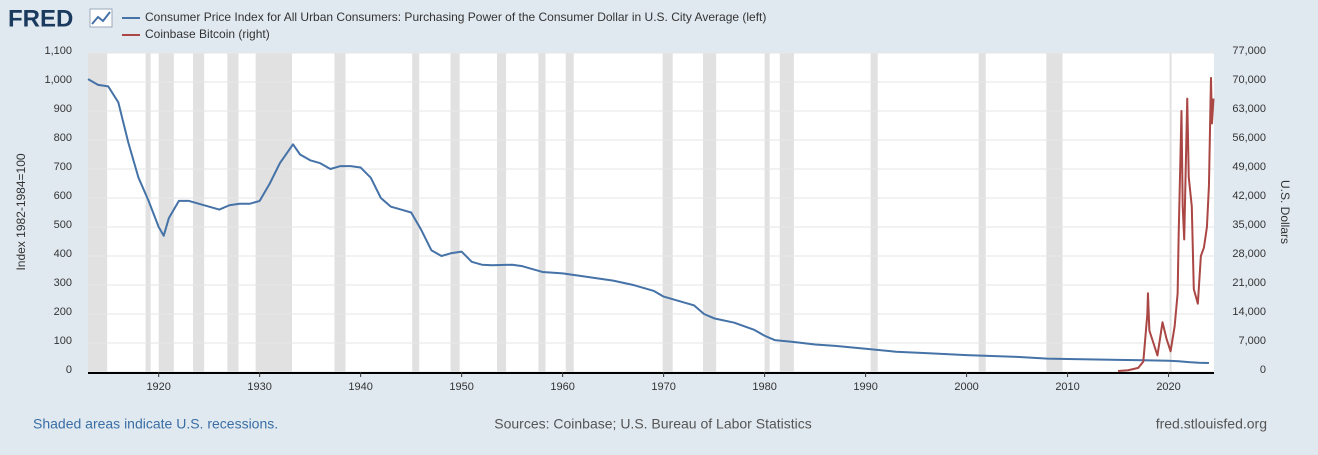  Describe the element at coordinates (63, 254) in the screenshot. I see `y-tick-label: 400` at that location.